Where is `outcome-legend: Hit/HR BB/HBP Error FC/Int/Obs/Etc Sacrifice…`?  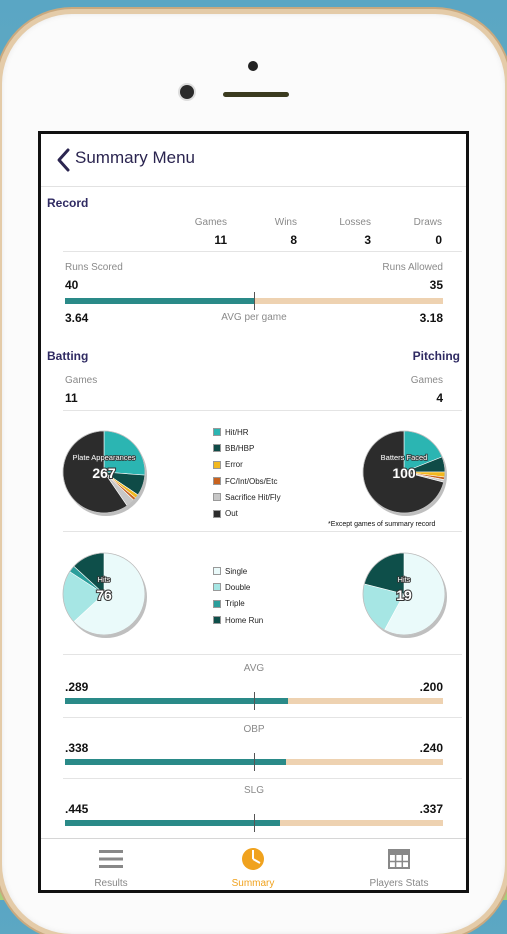
outcome-legend: Hit/HR BB/HBP Error FC/Int/Obs/Etc Sacrifice… is located at coordinates (247, 473).